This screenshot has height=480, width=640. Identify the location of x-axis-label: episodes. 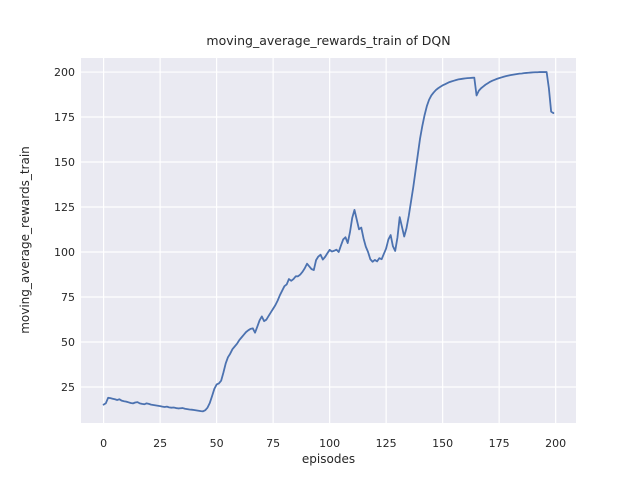
(328, 459).